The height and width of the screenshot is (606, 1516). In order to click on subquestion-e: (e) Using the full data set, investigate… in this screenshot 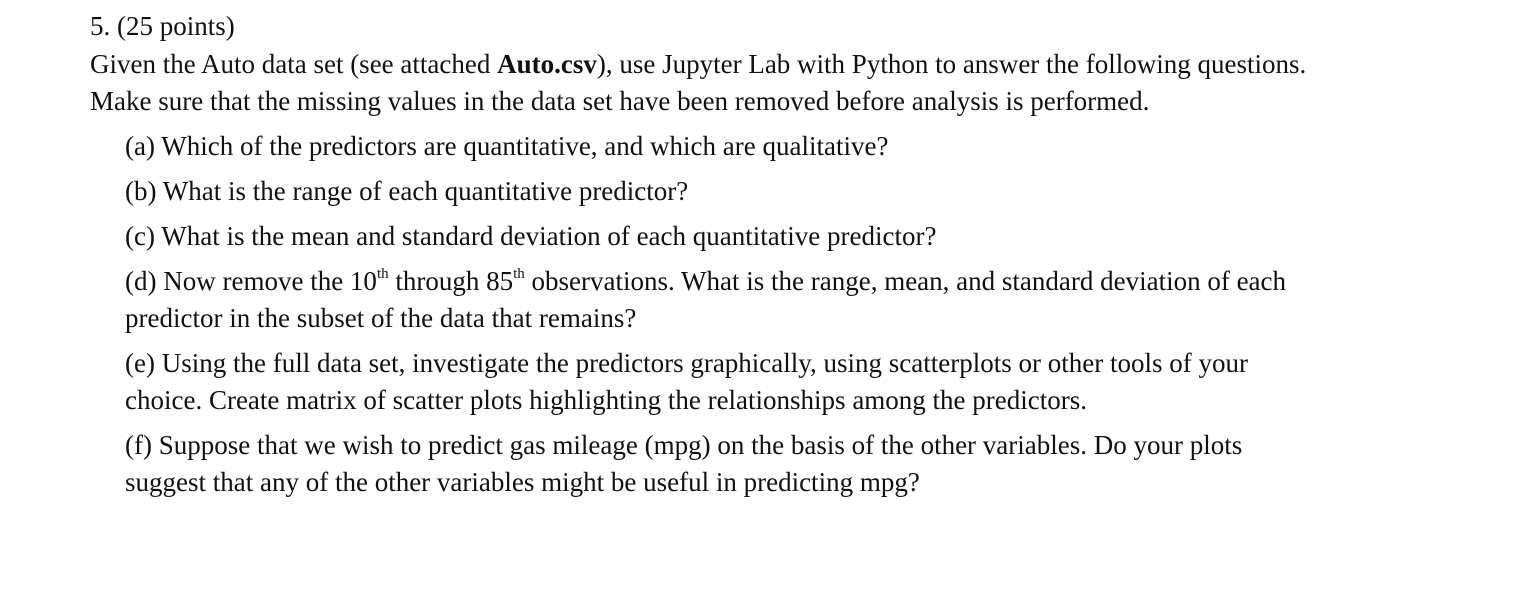, I will do `click(686, 381)`.